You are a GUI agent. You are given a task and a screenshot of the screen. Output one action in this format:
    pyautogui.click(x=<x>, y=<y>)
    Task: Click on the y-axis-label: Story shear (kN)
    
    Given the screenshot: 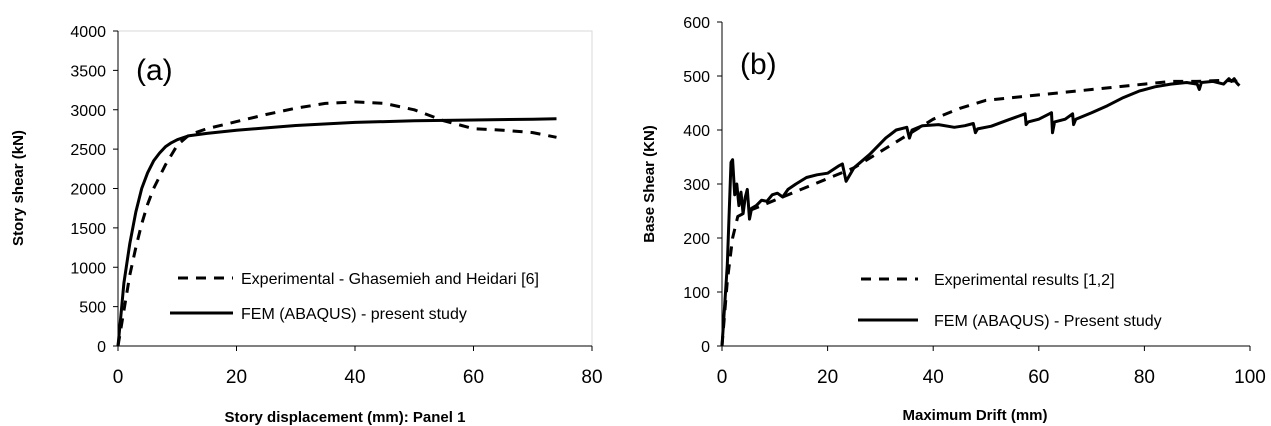 What is the action you would take?
    pyautogui.click(x=18, y=188)
    